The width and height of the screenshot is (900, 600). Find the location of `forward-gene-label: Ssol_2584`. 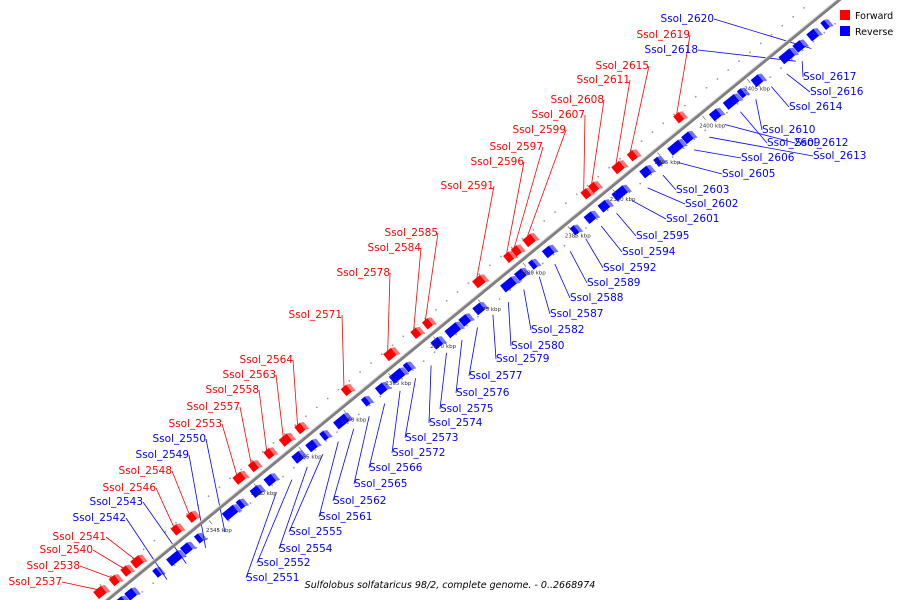

forward-gene-label: Ssol_2584 is located at coordinates (395, 248).